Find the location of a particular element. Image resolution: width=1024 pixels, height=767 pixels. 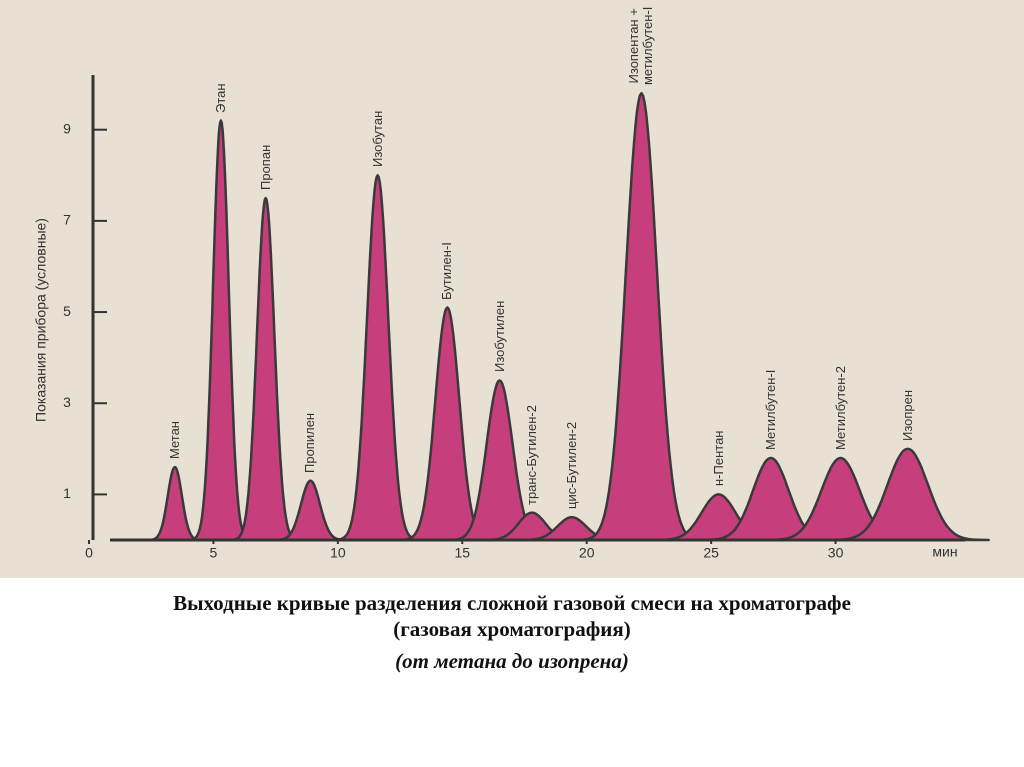

y-tick-label: 7 is located at coordinates (67, 220).